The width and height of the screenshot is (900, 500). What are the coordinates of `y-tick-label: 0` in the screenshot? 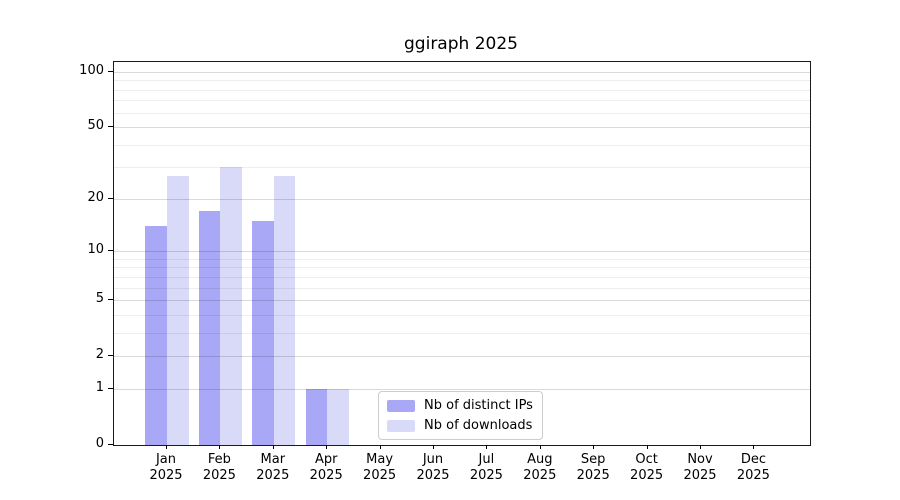 It's located at (99, 443).